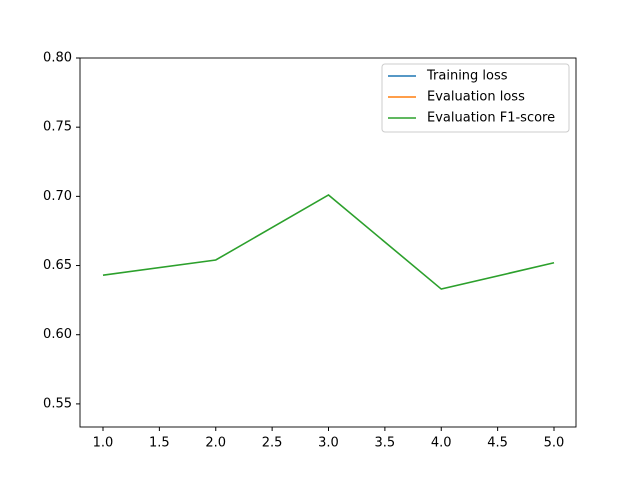 This screenshot has width=640, height=480. Describe the element at coordinates (57, 265) in the screenshot. I see `y-tick-label: 0.65` at that location.